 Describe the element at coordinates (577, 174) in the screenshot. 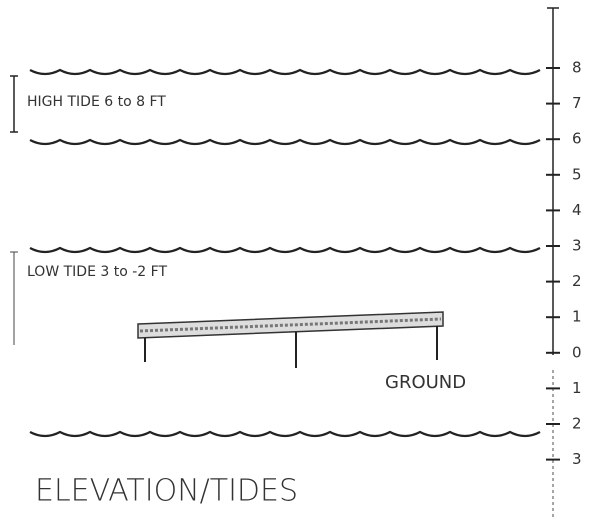

I see `scale-label: 5` at that location.